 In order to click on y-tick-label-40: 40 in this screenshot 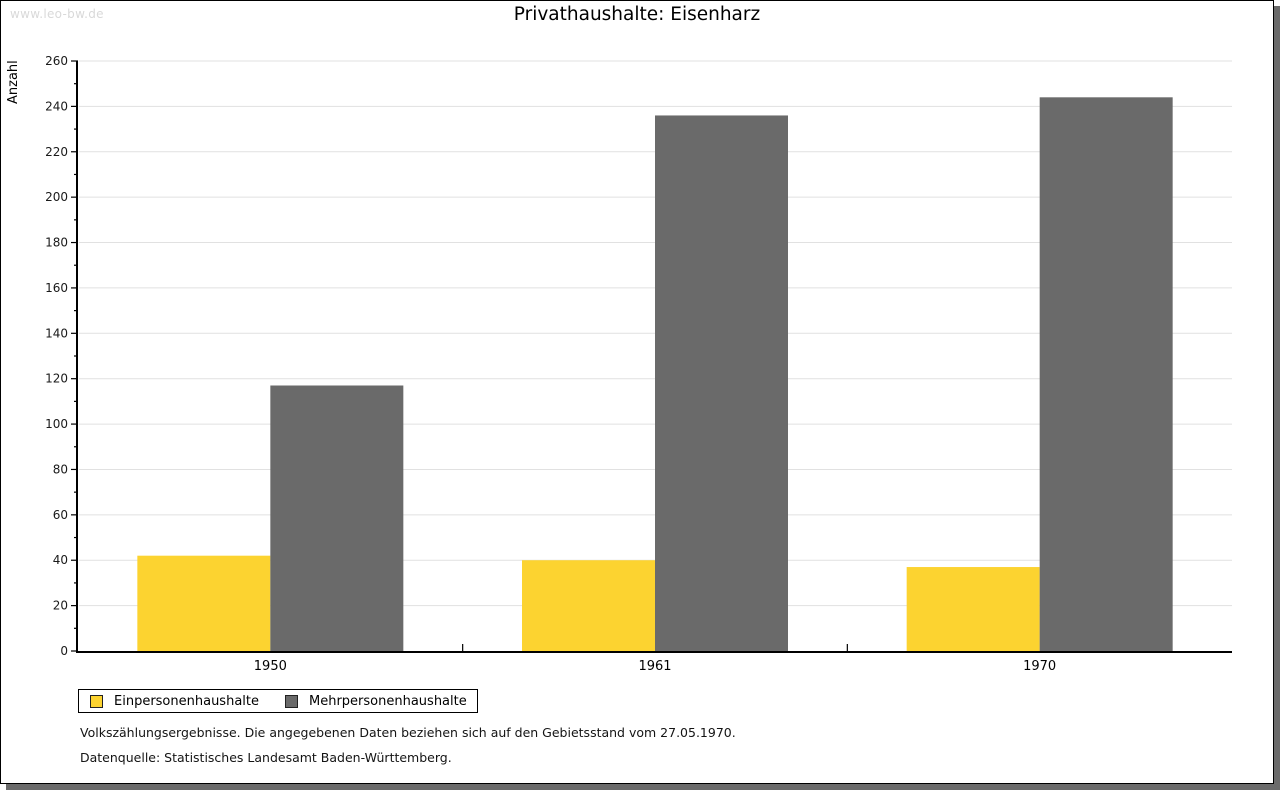, I will do `click(60, 560)`.